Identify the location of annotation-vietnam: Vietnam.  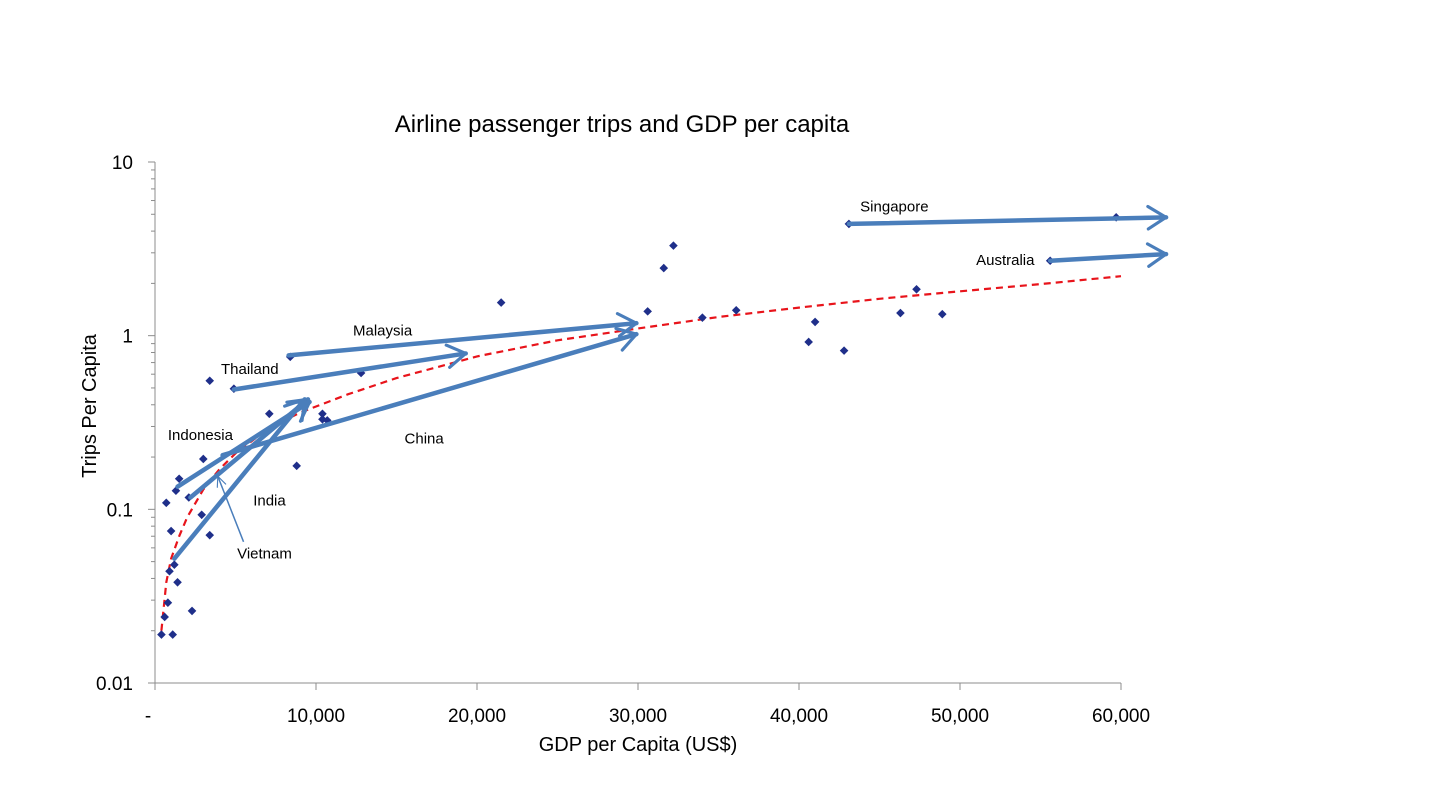
(264, 554).